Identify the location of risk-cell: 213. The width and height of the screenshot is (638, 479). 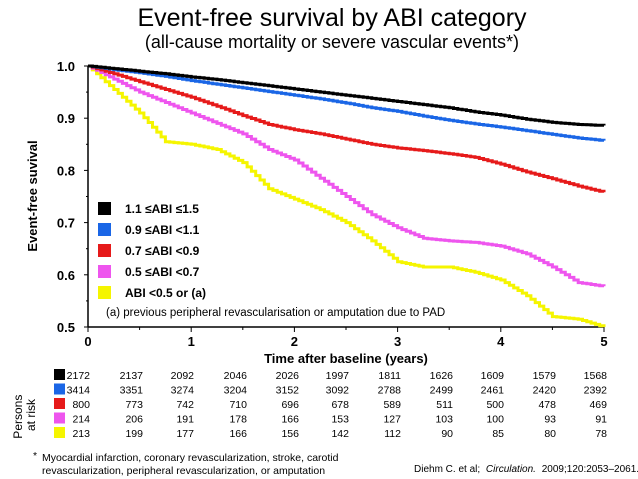
(81, 434).